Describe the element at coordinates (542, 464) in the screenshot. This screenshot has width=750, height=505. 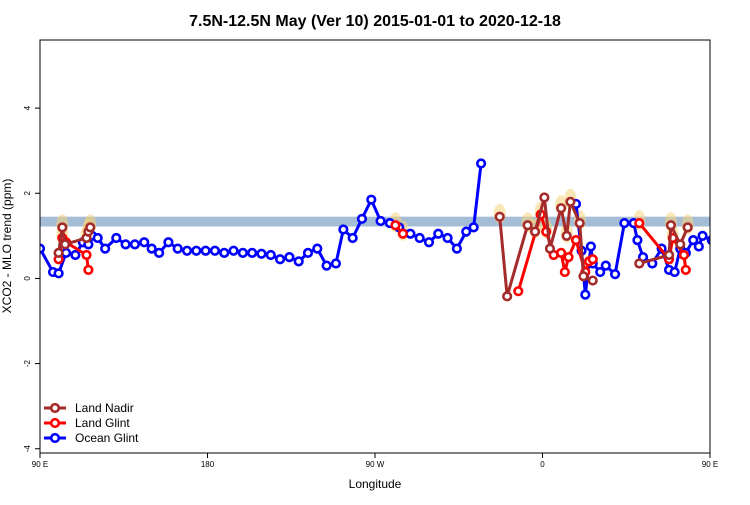
I see `x-tick-label: 0` at that location.